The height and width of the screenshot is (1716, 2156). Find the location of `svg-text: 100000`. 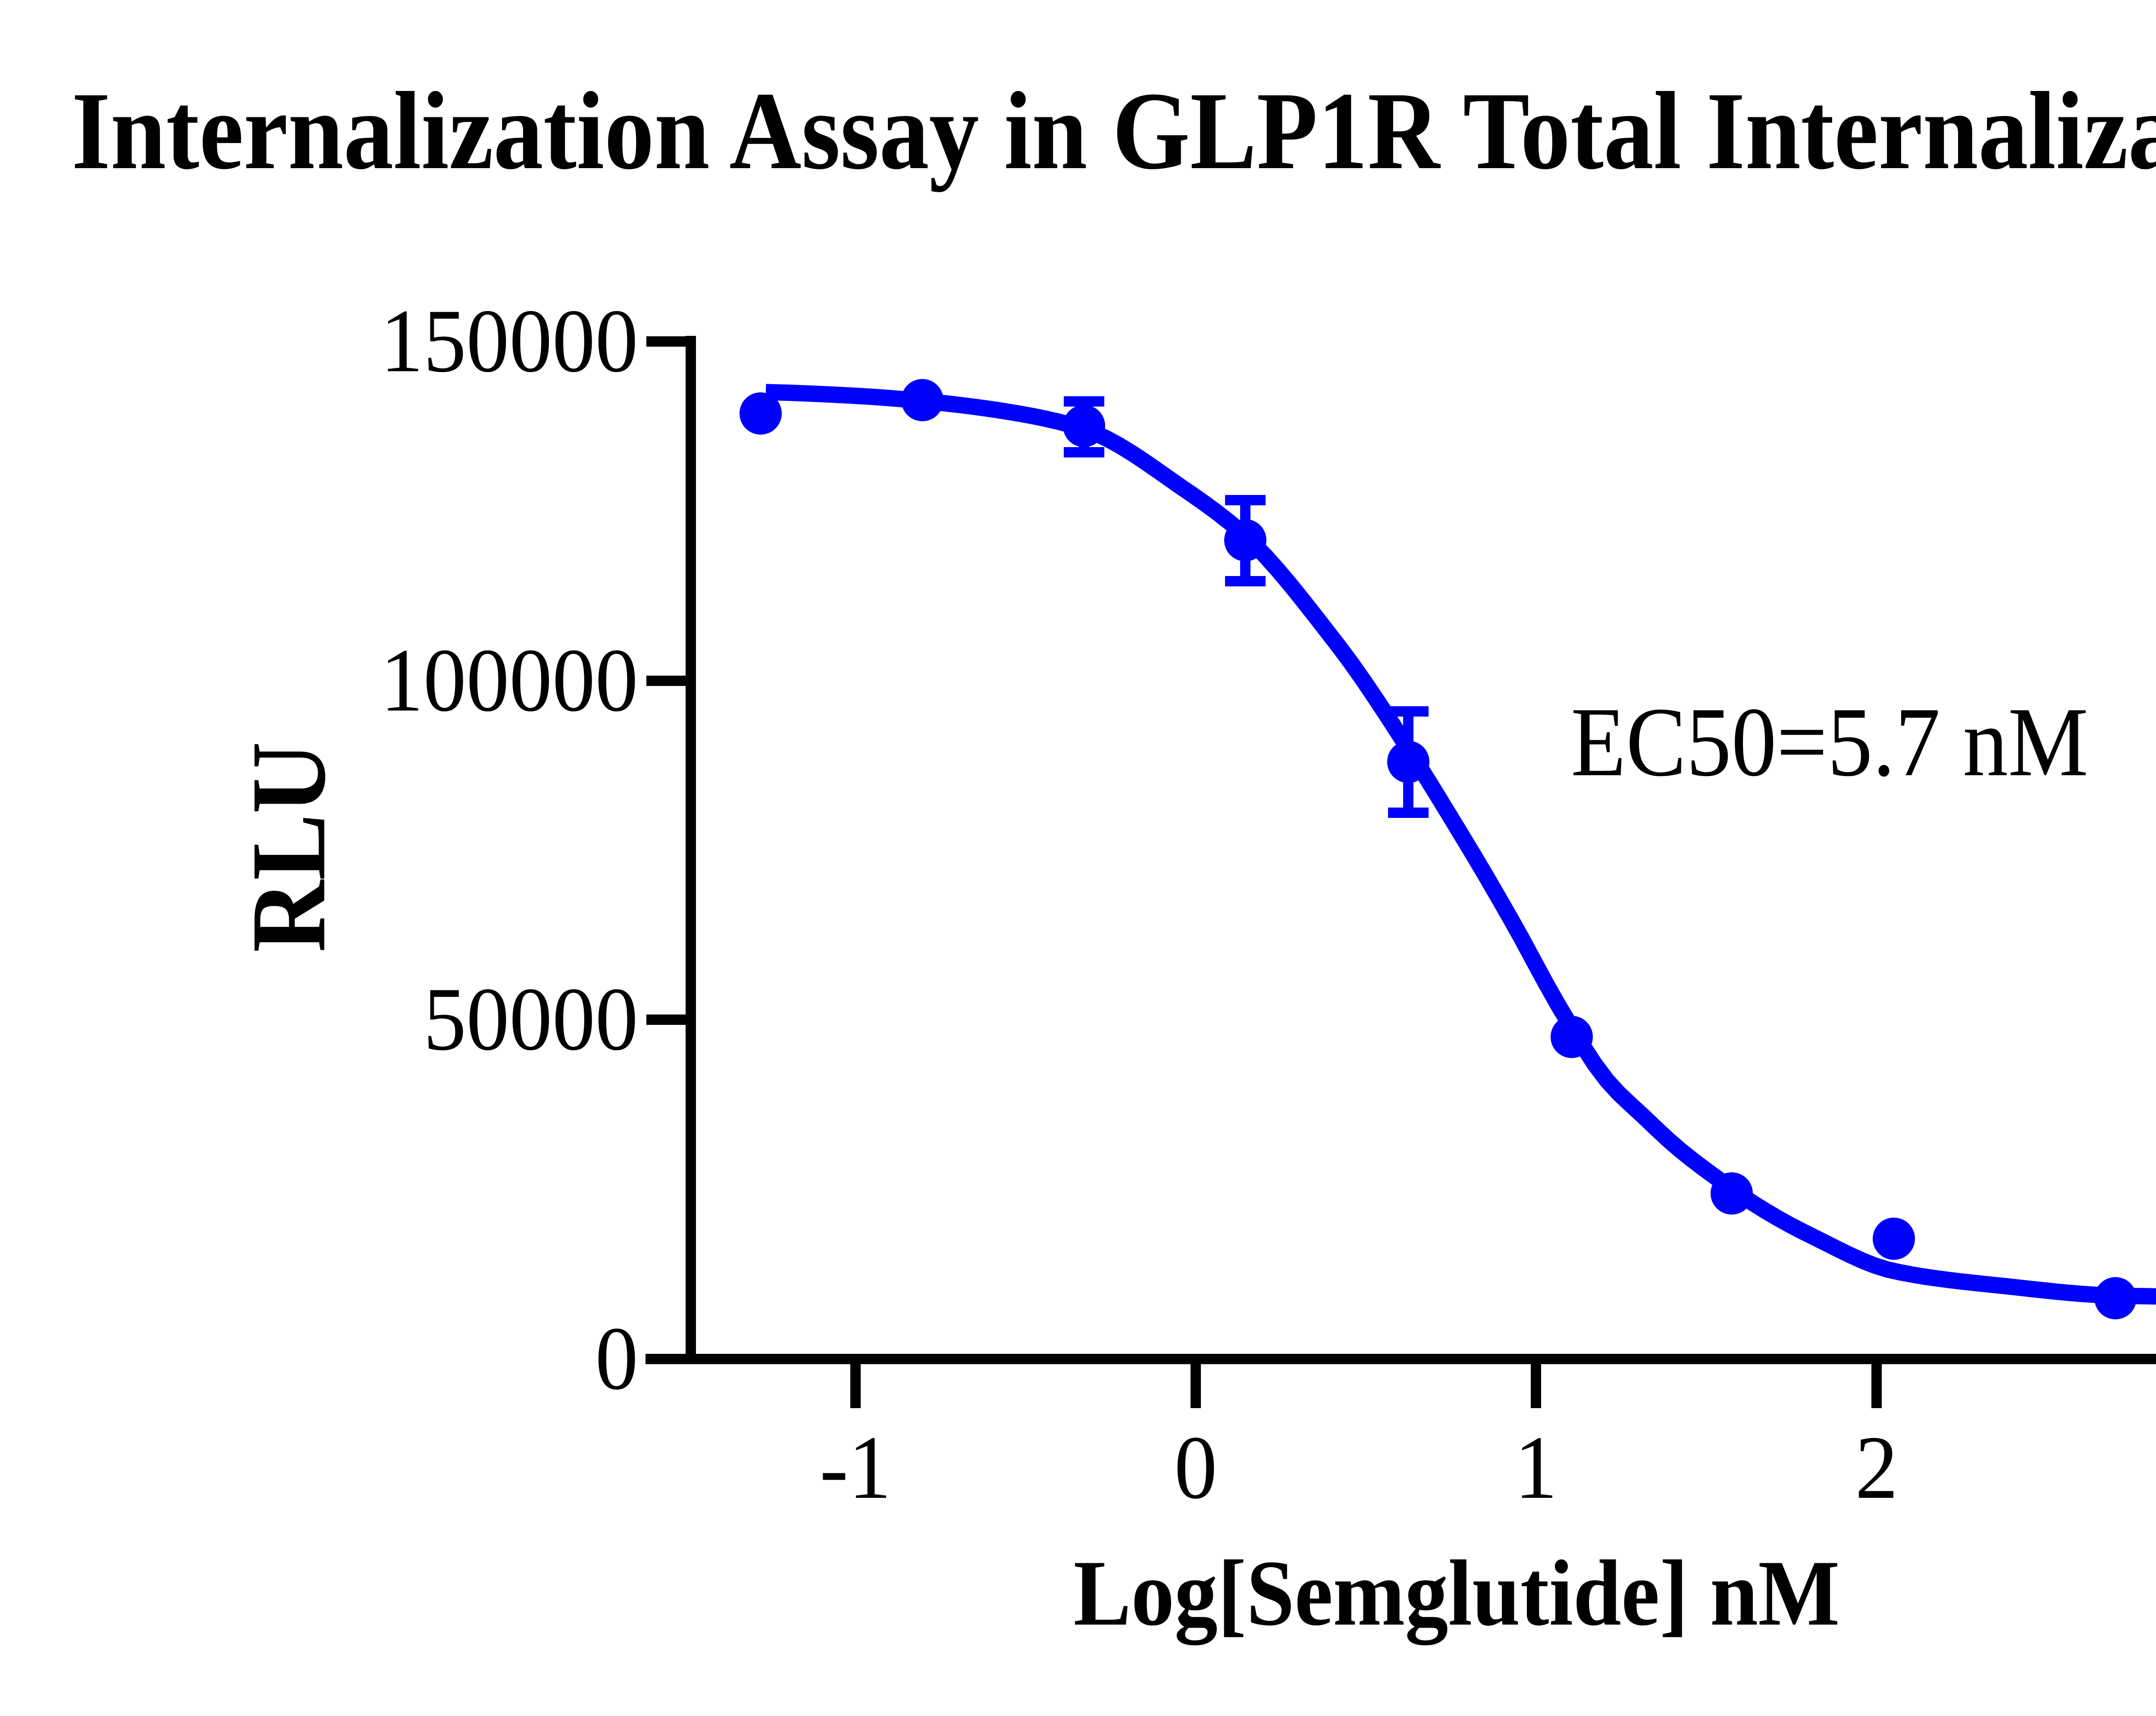

svg-text: 100000 is located at coordinates (509, 680).